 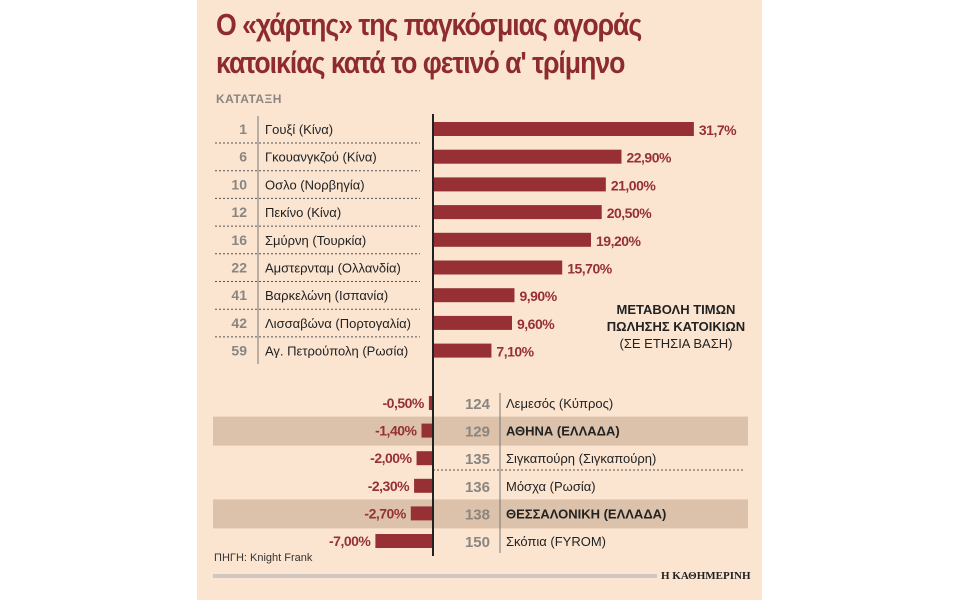 What do you see at coordinates (563, 431) in the screenshot?
I see `city-label: ΑΘΗΝΑ (ΕΛΛΑΔΑ)` at bounding box center [563, 431].